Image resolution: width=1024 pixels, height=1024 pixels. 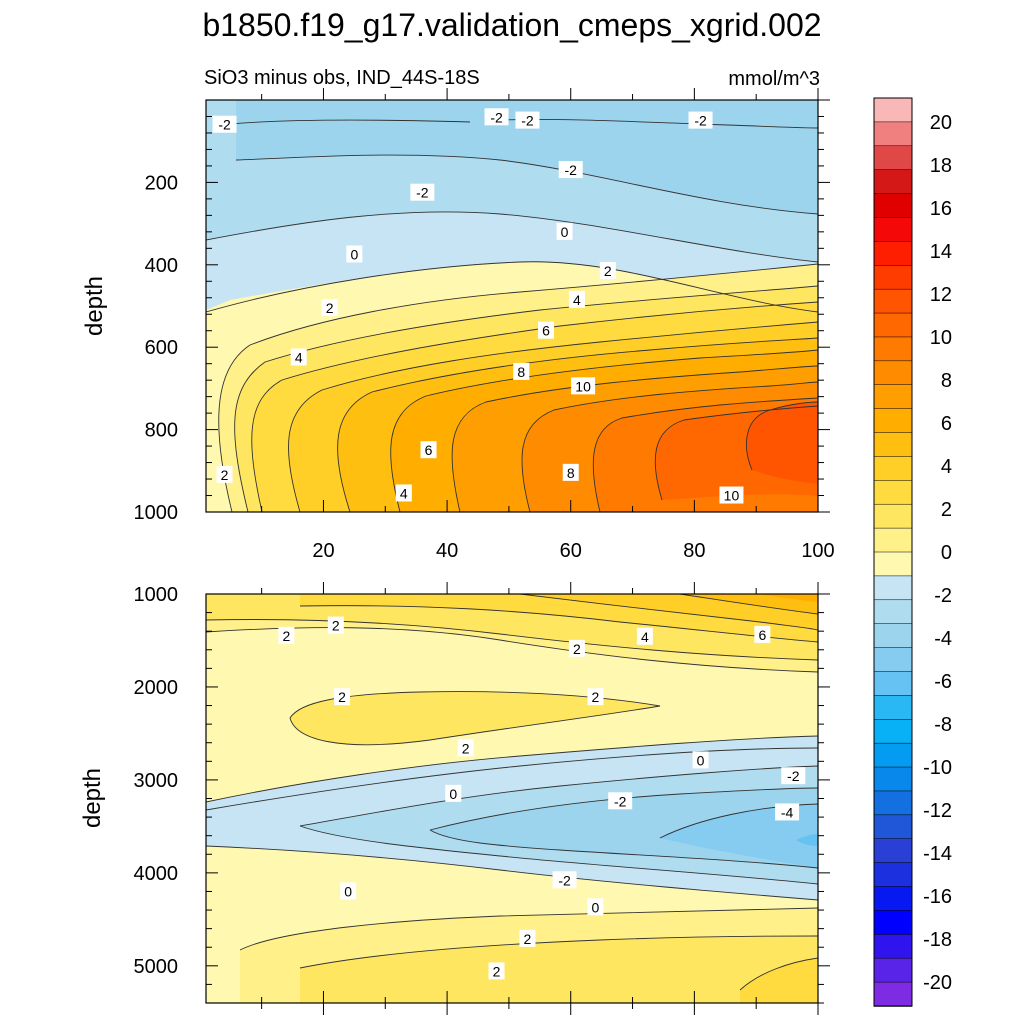 What do you see at coordinates (937, 940) in the screenshot?
I see `colorbar-label: -18` at bounding box center [937, 940].